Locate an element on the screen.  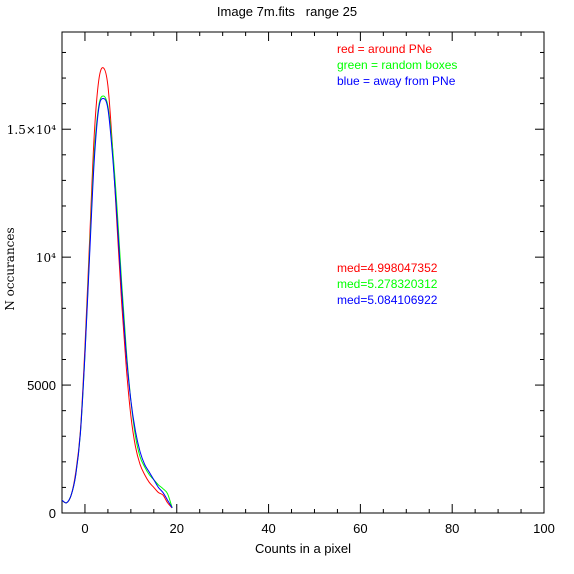
y-tick-label: 10⁴ is located at coordinates (46, 258).